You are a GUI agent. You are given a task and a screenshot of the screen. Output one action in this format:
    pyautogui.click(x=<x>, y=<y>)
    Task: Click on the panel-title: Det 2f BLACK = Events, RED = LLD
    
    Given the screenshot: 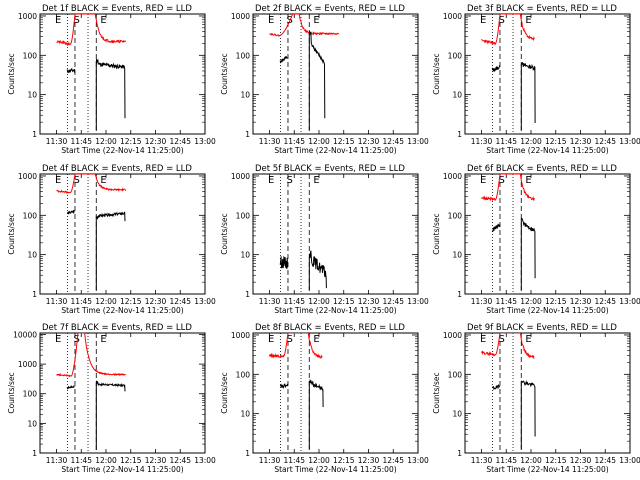 What is the action you would take?
    pyautogui.click(x=330, y=9)
    